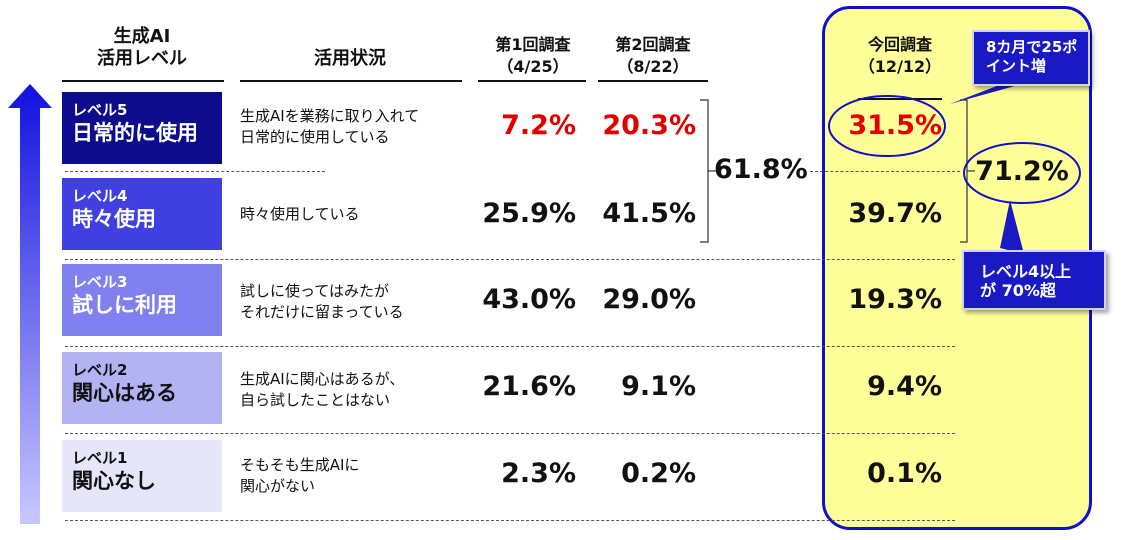 The image size is (1140, 540). I want to click on header-status: 活用状況, so click(350, 58).